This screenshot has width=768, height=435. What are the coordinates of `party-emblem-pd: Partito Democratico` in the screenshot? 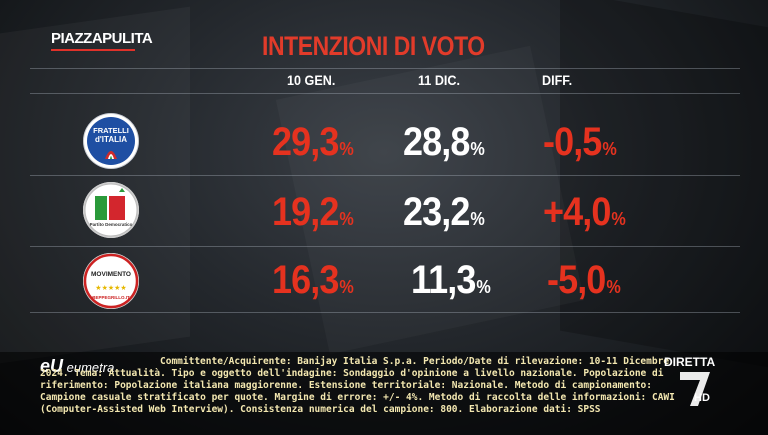 It's located at (111, 210).